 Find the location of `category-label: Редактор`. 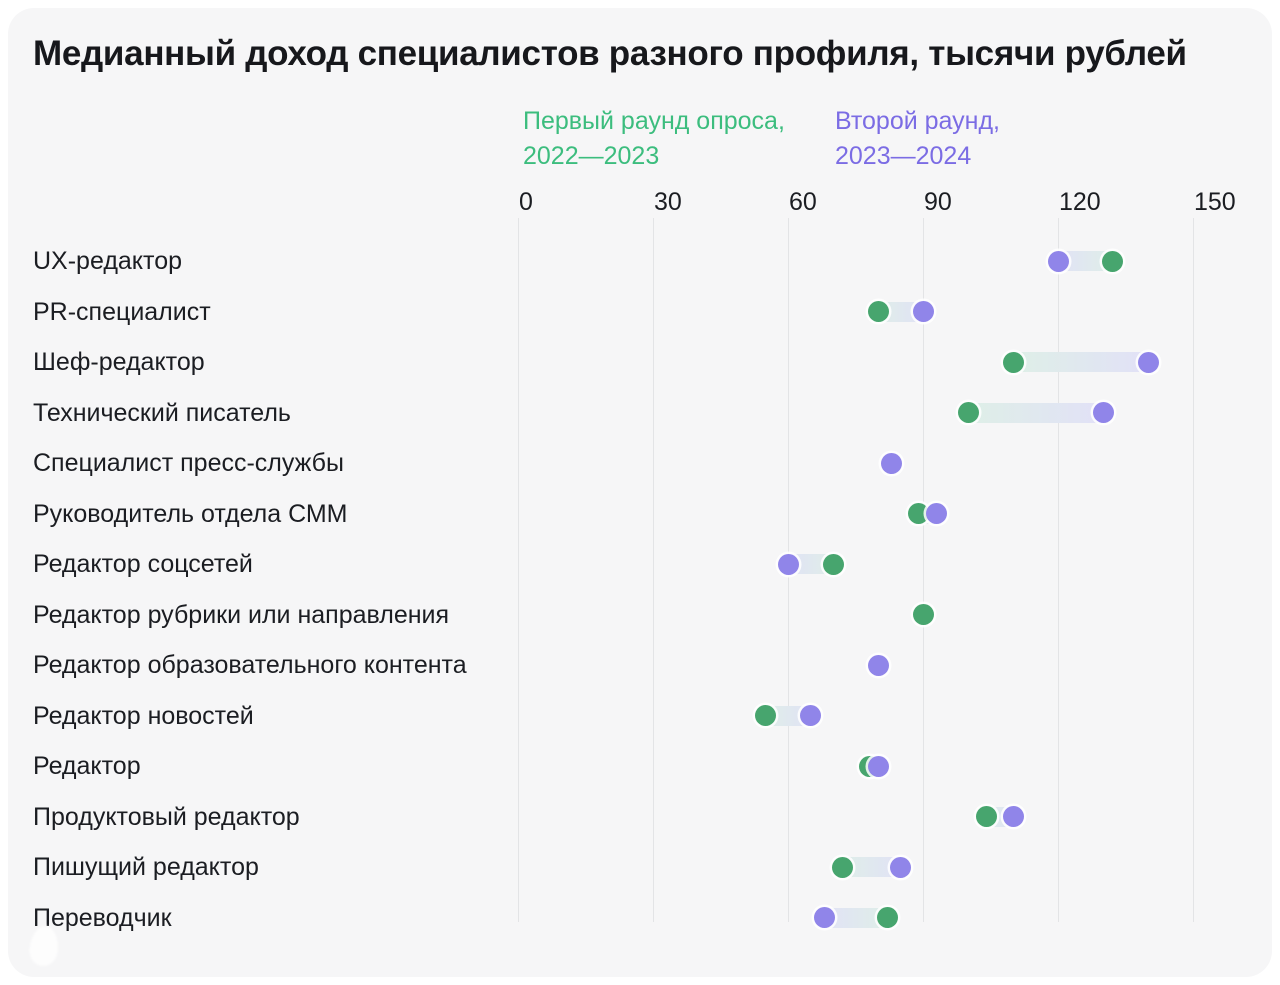

category-label: Редактор is located at coordinates (87, 766).